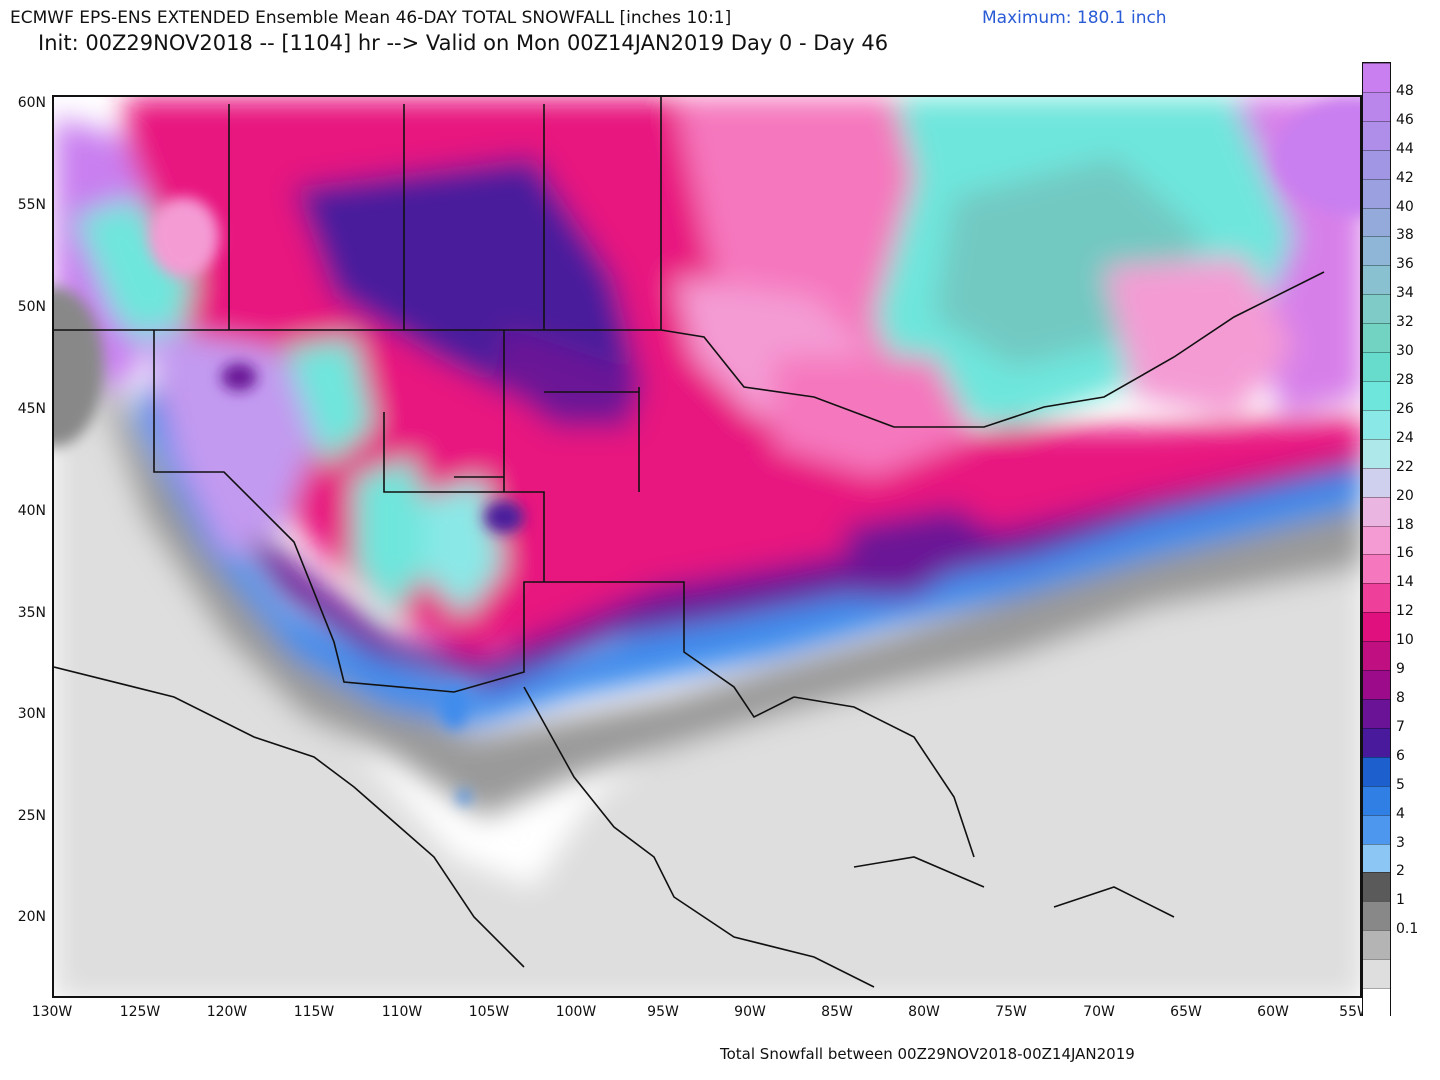  I want to click on lon-label: 65W, so click(1186, 1012).